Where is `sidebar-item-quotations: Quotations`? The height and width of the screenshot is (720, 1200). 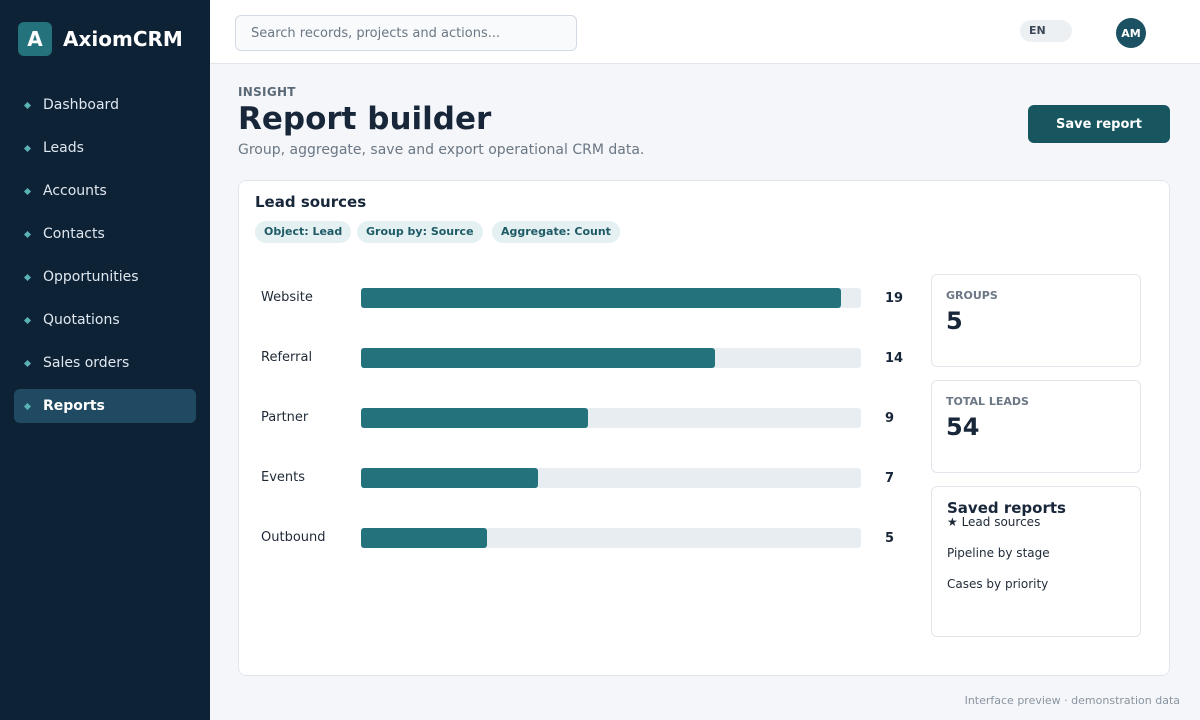 sidebar-item-quotations: Quotations is located at coordinates (105, 320).